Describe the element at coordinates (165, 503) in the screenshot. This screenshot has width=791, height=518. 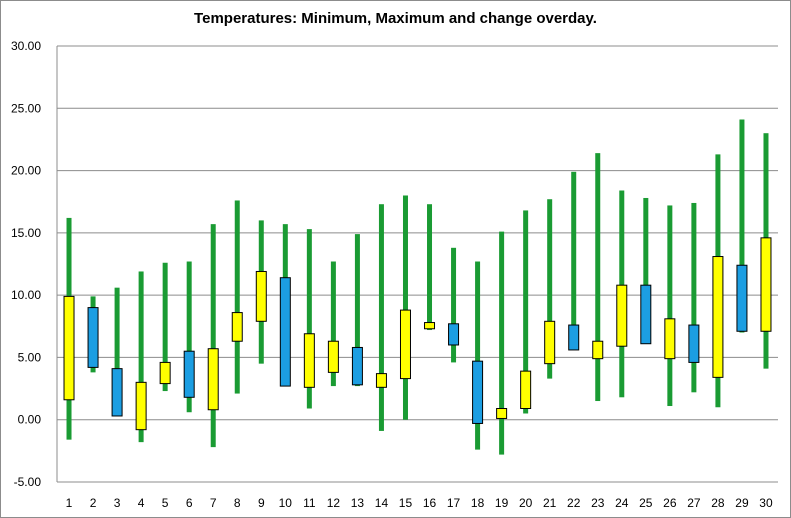
I see `x-tick-label: 5` at that location.